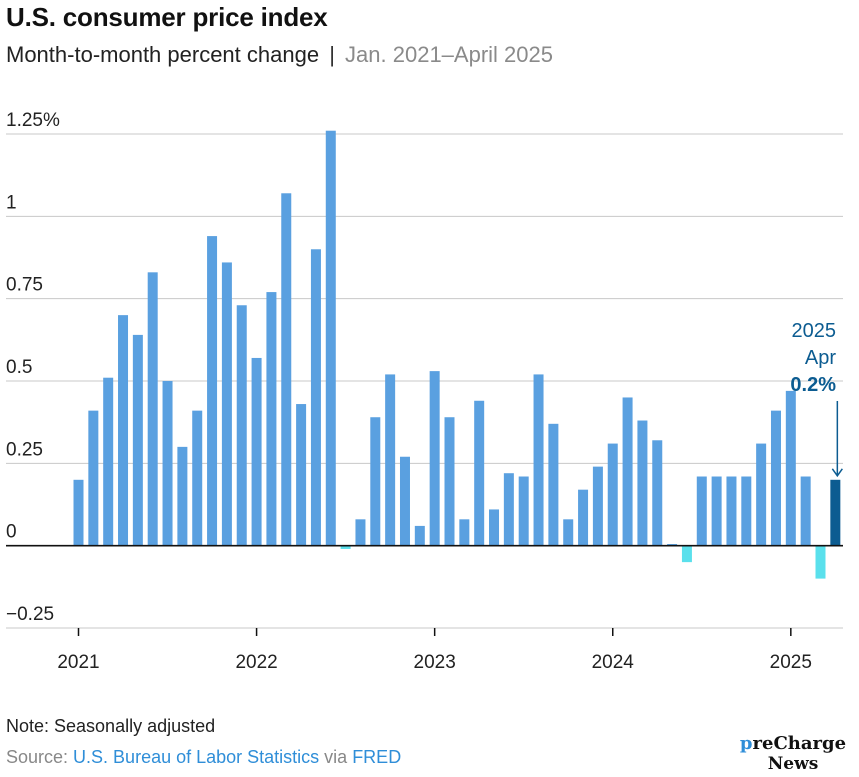 This screenshot has height=777, width=859. I want to click on x-tick-label: 2024, so click(613, 662).